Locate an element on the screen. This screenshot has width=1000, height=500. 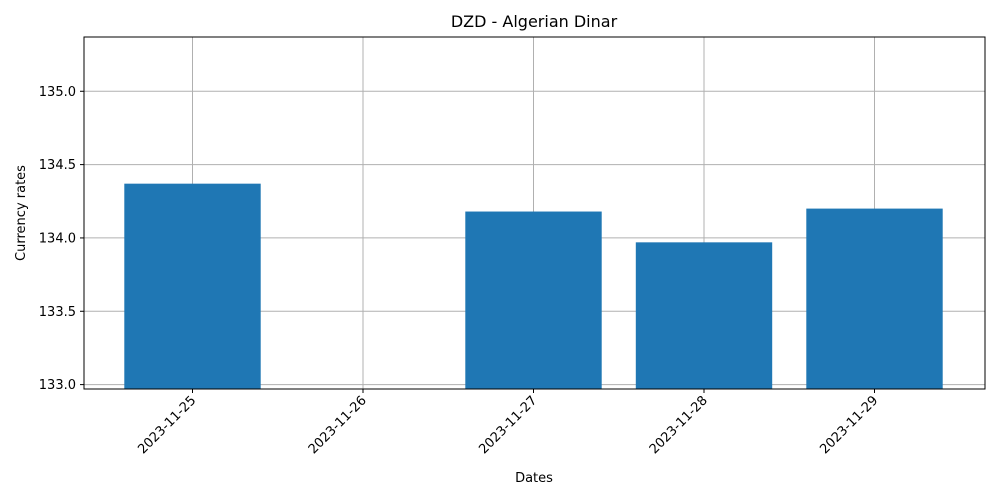
y-tick-label: 134.0 is located at coordinates (57, 238).